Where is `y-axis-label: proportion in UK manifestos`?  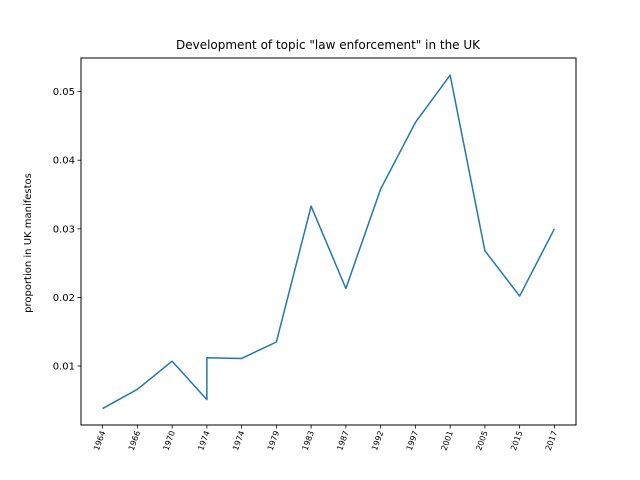 y-axis-label: proportion in UK manifestos is located at coordinates (28, 243).